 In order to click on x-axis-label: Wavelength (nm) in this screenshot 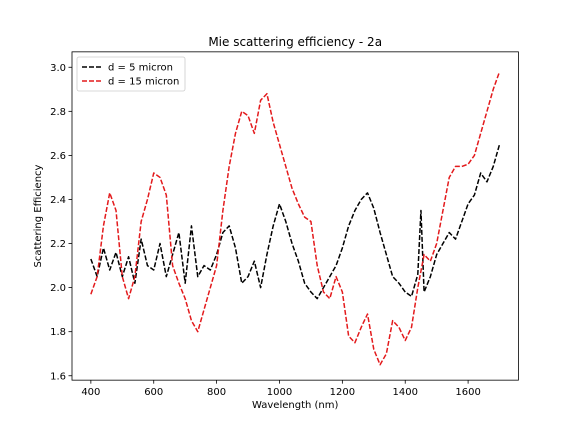, I will do `click(295, 405)`.